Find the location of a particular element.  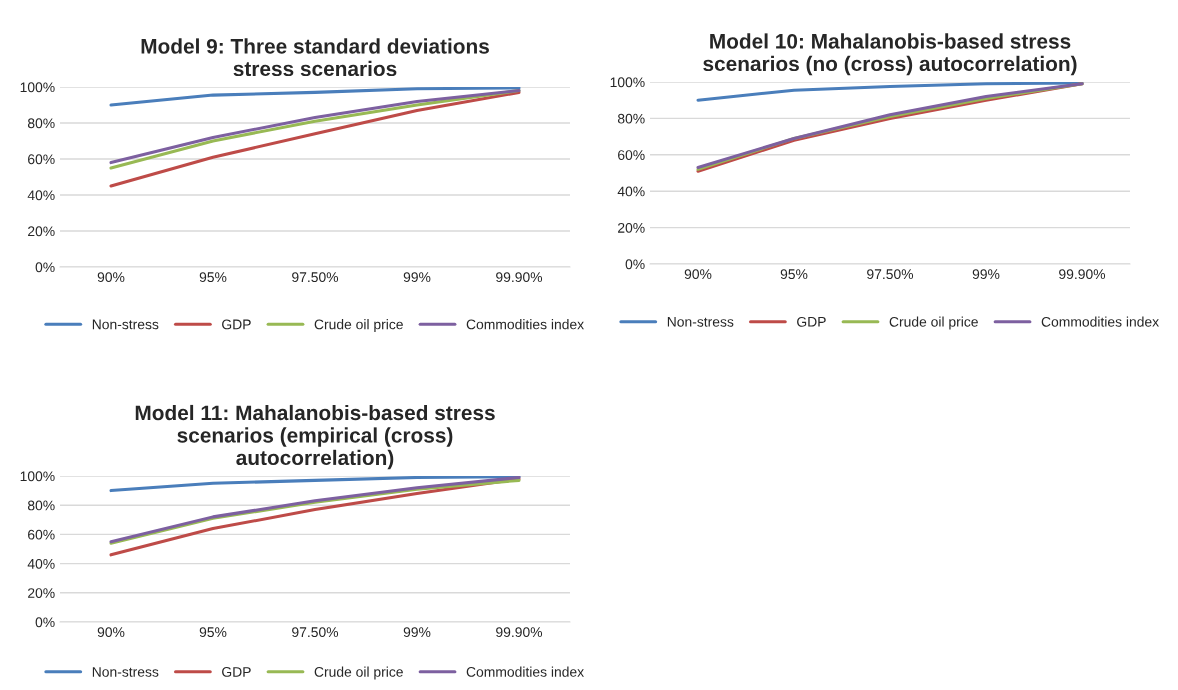

chart-title: Model 9: Three standard deviations stress scenarios is located at coordinates (315, 57).